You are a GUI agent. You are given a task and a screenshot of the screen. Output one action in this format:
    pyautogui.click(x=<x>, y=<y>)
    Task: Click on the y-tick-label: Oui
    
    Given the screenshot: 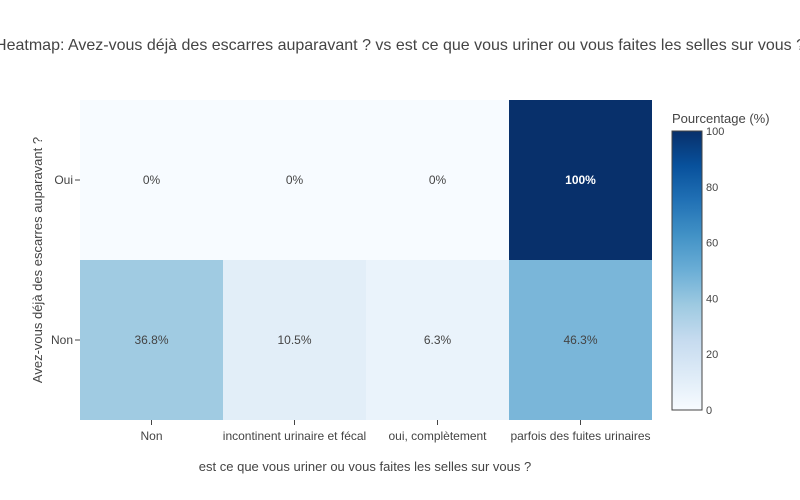 What is the action you would take?
    pyautogui.click(x=63, y=180)
    